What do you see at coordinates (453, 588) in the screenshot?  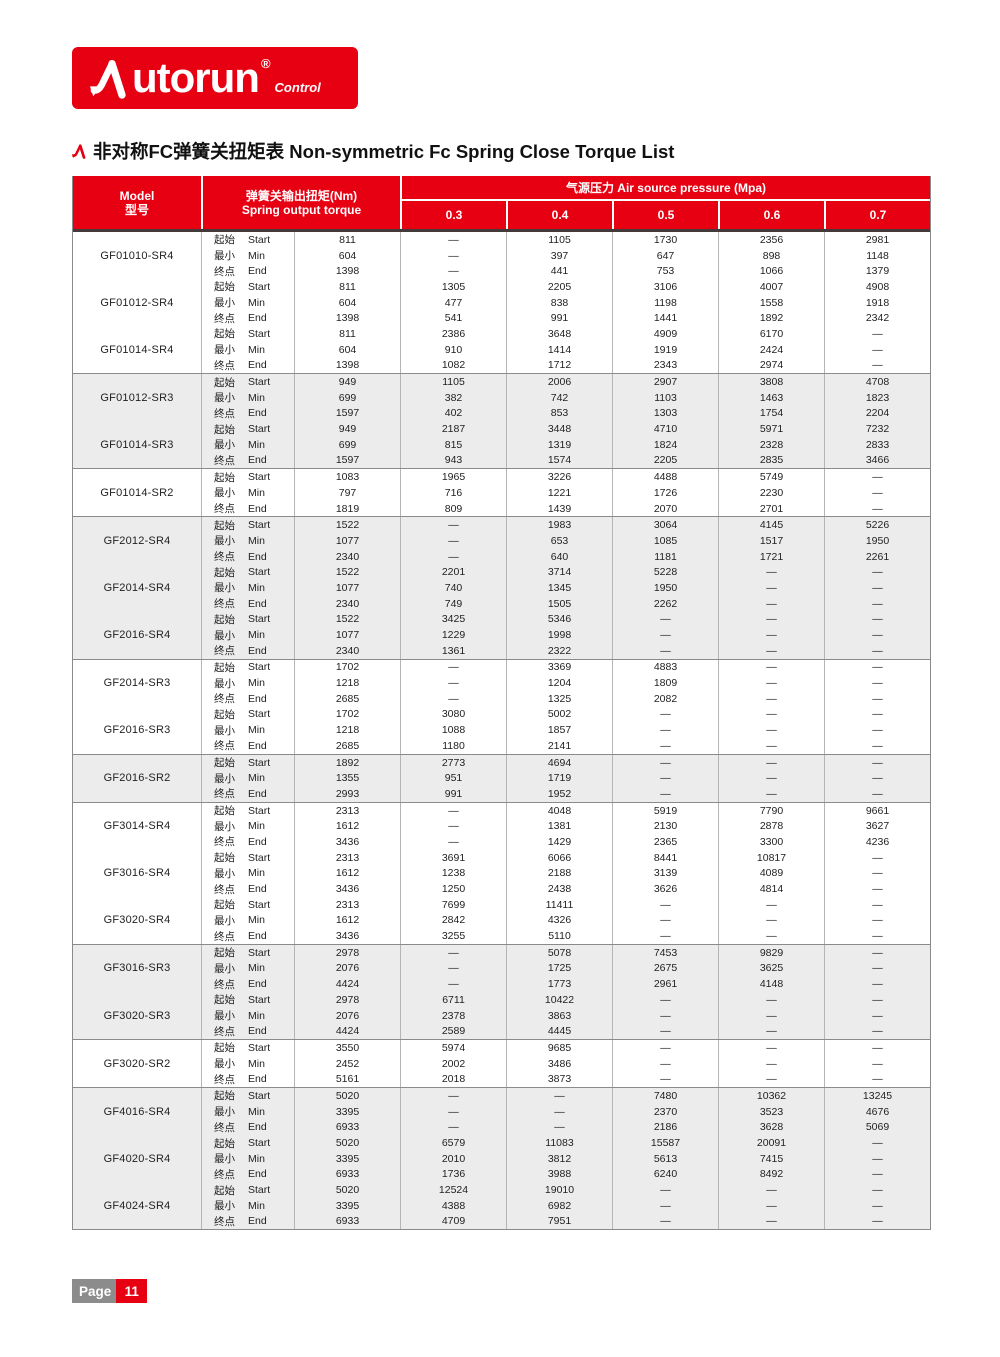 I see `pressure-value: 740` at bounding box center [453, 588].